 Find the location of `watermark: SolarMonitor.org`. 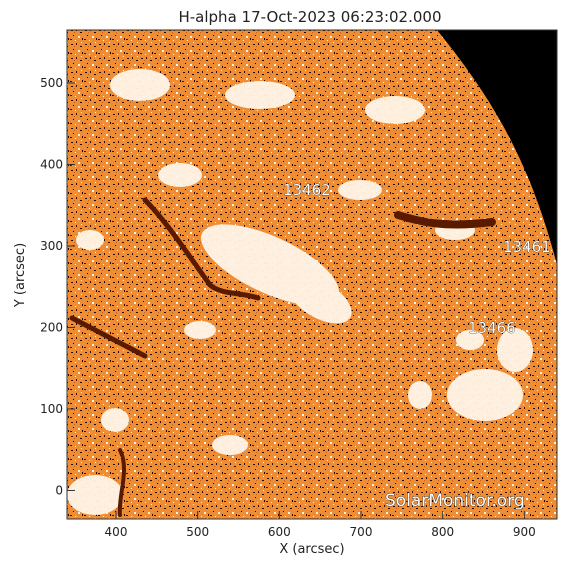

watermark: SolarMonitor.org is located at coordinates (455, 501).